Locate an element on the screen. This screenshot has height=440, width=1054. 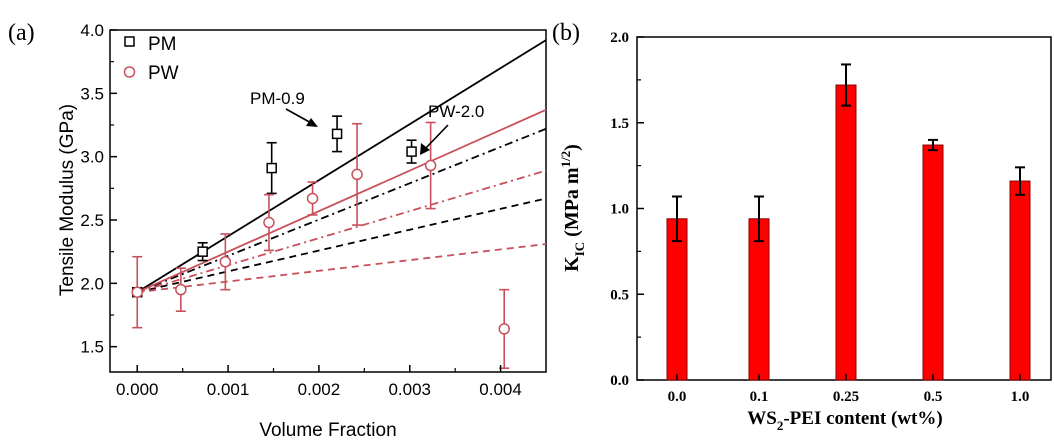
bar-1.0 is located at coordinates (1020, 273).